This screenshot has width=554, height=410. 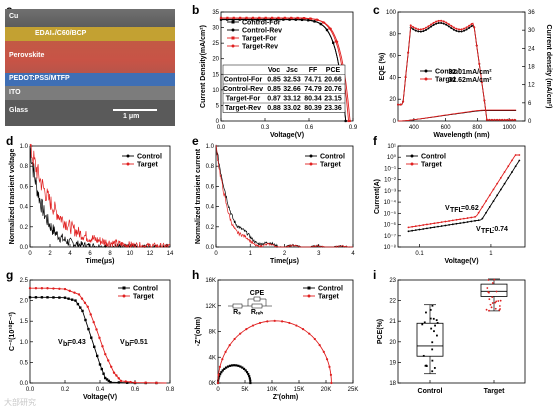 What do you see at coordinates (292, 80) in the screenshot?
I see `jv-table-cell: 32.53` at bounding box center [292, 80].